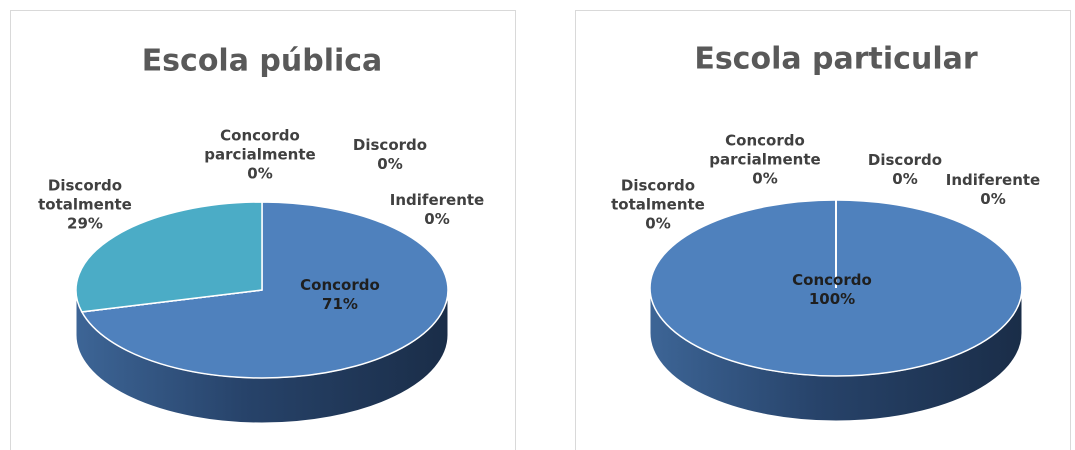  I want to click on data-label: Discordo totalmente 0%, so click(658, 205).